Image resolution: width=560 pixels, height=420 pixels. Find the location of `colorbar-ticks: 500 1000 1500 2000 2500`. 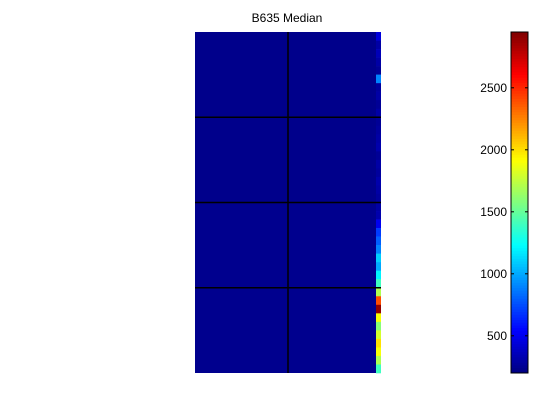

colorbar-ticks: 500 1000 1500 2000 2500 is located at coordinates (504, 212).